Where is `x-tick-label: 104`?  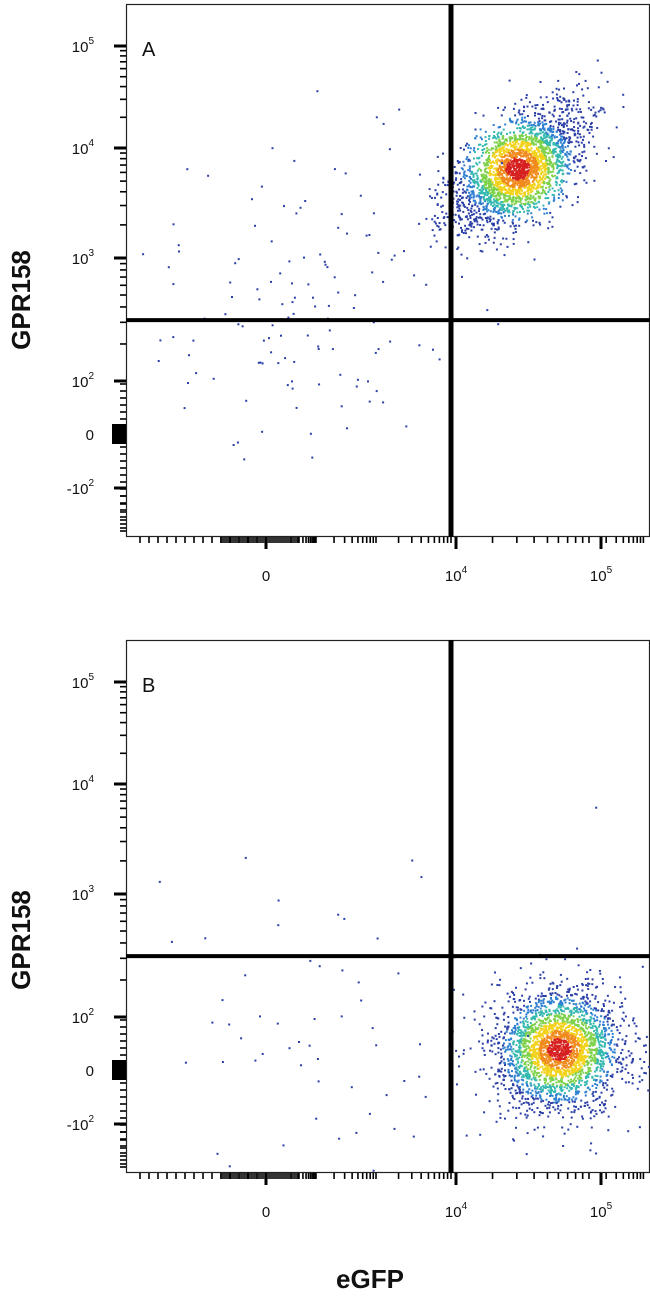 x-tick-label: 104 is located at coordinates (456, 575).